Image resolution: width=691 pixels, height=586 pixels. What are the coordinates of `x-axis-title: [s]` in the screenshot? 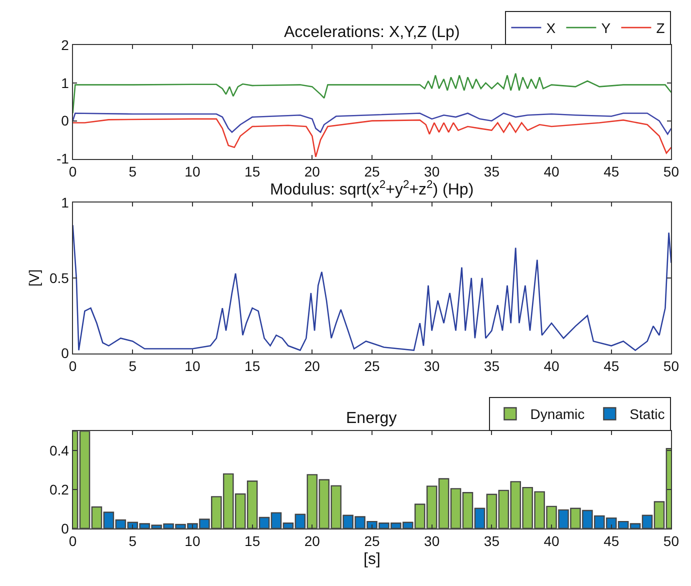 It's located at (372, 559).